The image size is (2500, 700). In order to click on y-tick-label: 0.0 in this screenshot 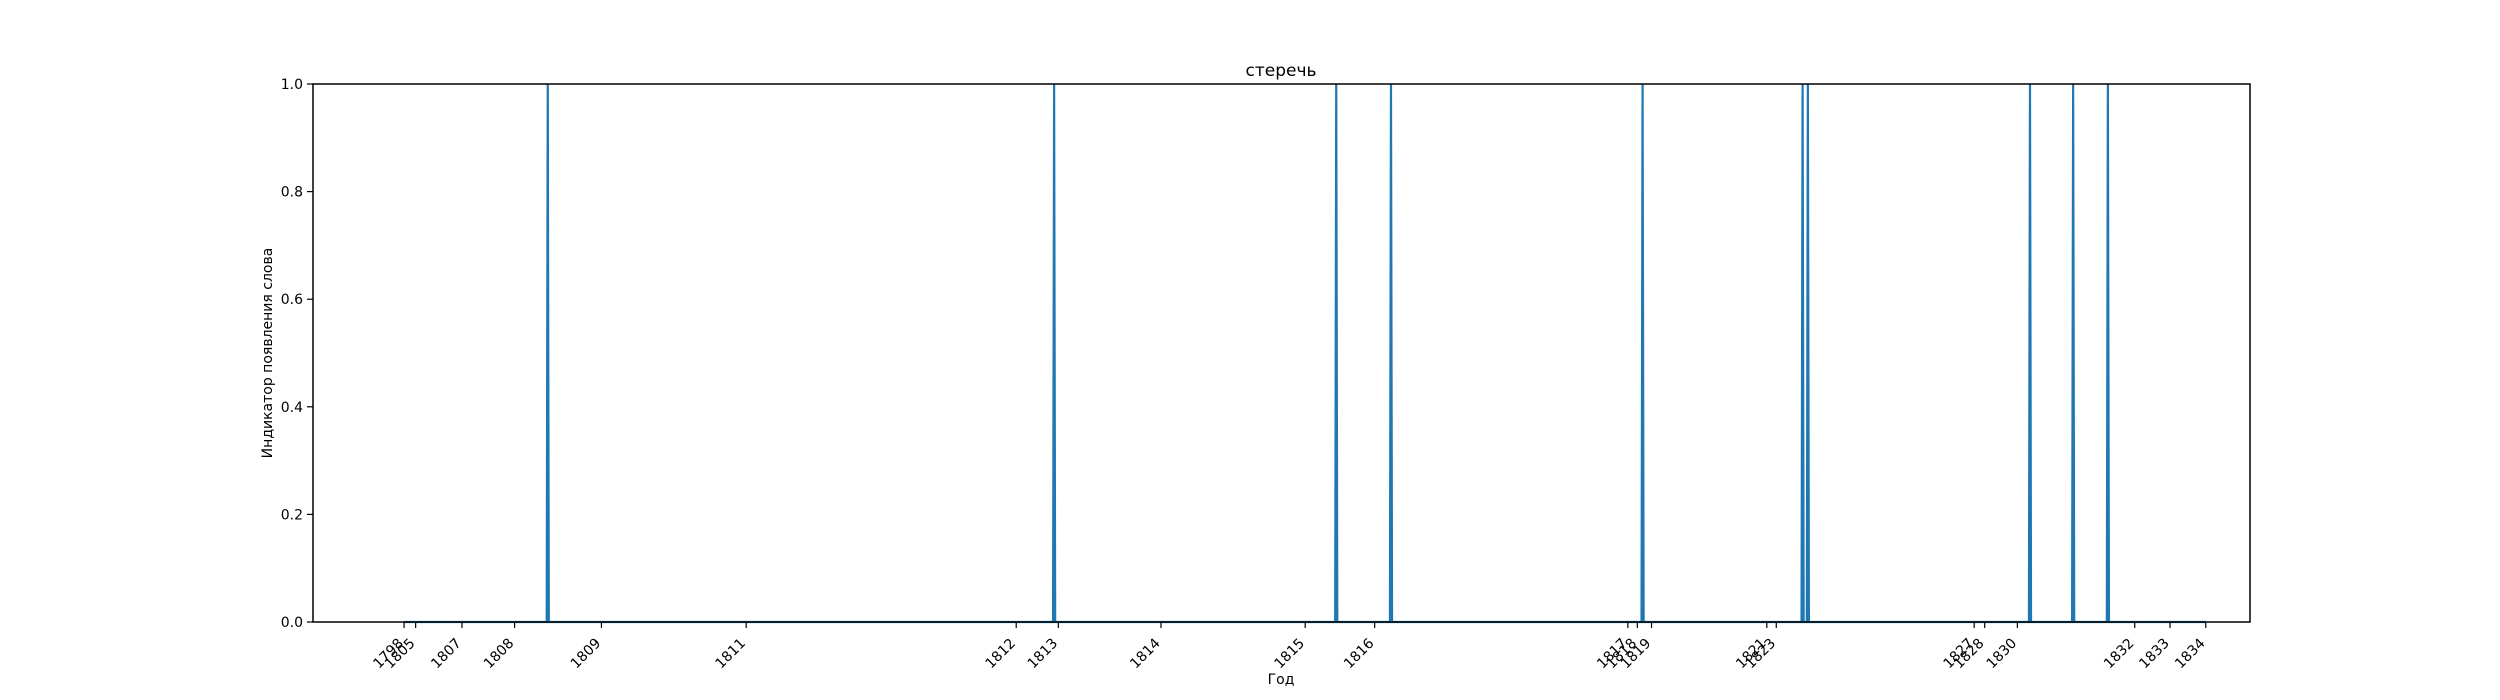, I will do `click(292, 623)`.